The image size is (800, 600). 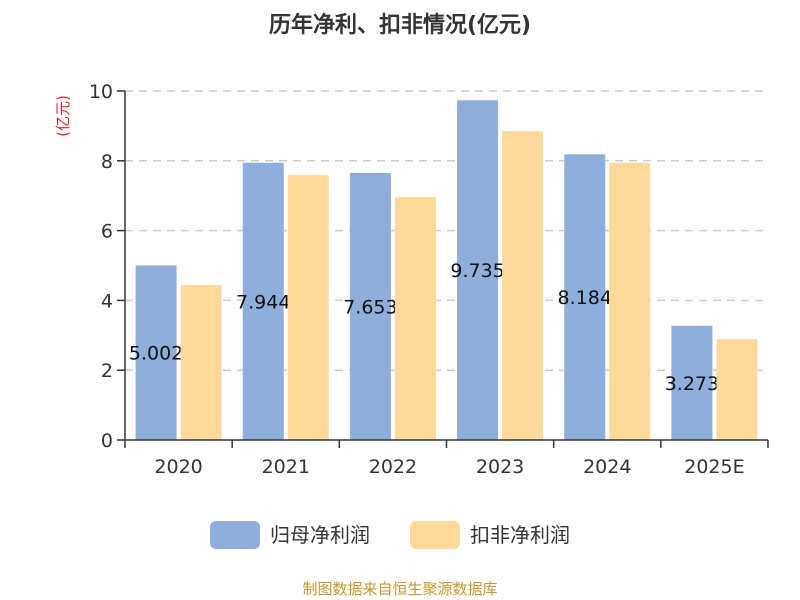 What do you see at coordinates (107, 441) in the screenshot?
I see `y-tick-label: 0` at bounding box center [107, 441].